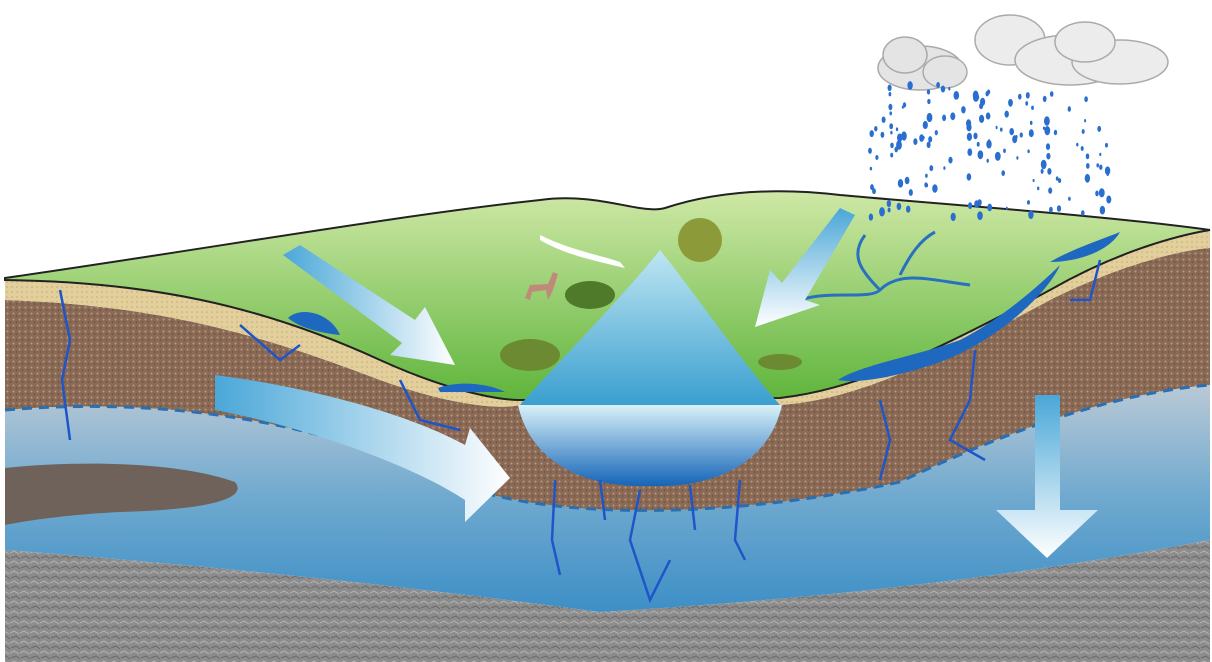  Describe the element at coordinates (314, 323) in the screenshot. I see `pond` at that location.